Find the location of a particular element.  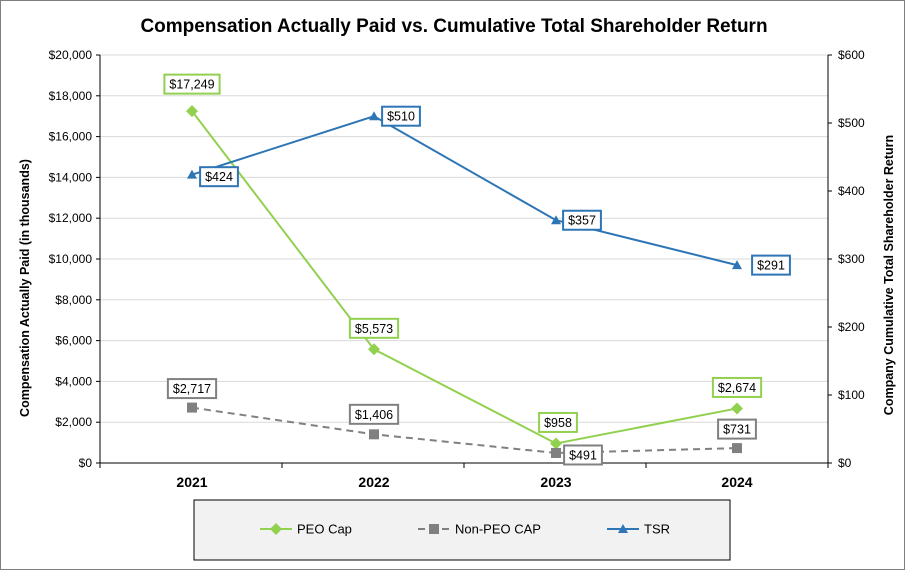

legend-entry-tsr: TSR is located at coordinates (638, 529).